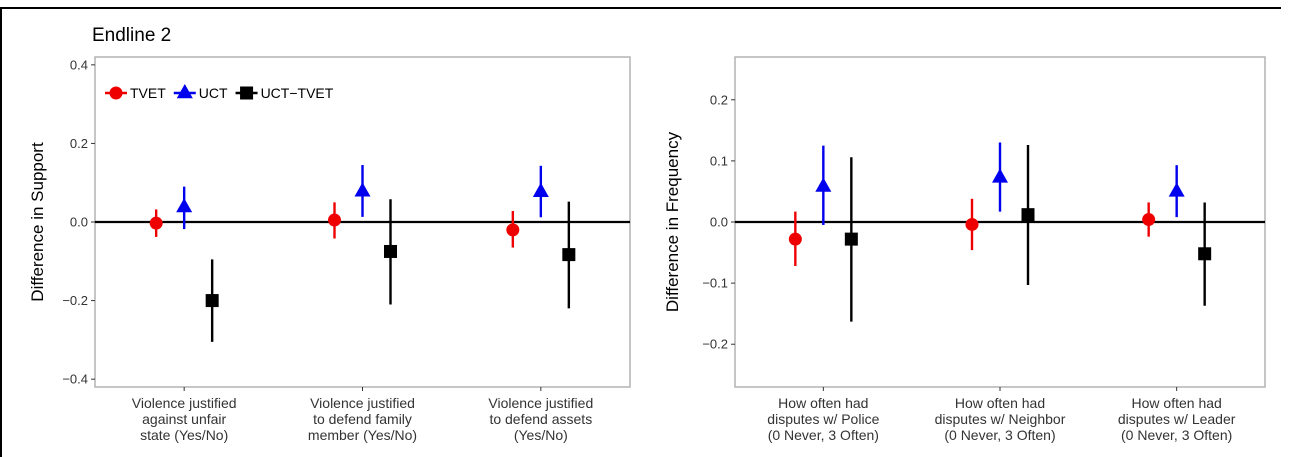  I want to click on y-axis-label: Difference in Frequency, so click(672, 221).